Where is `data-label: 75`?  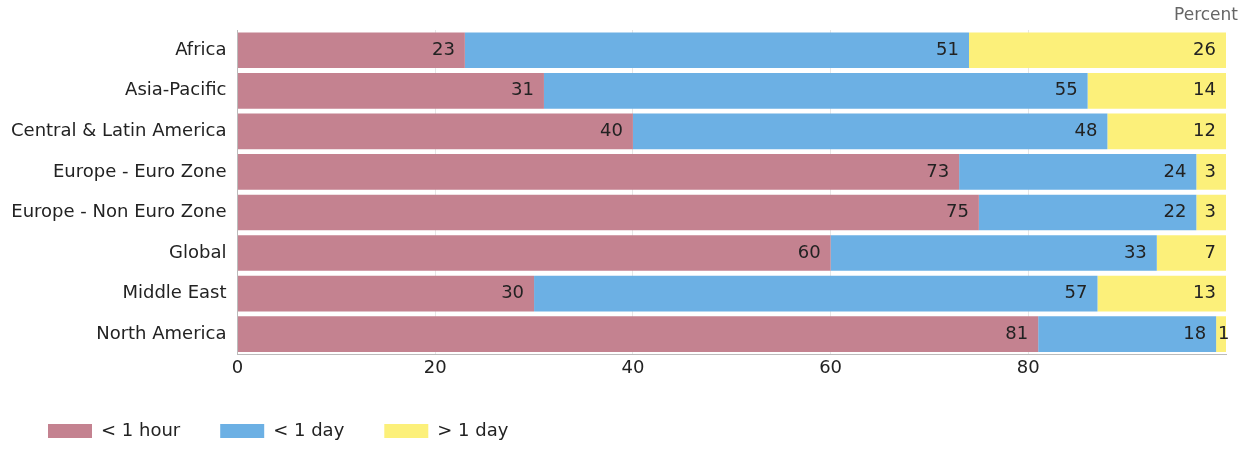
data-label: 75 is located at coordinates (957, 211).